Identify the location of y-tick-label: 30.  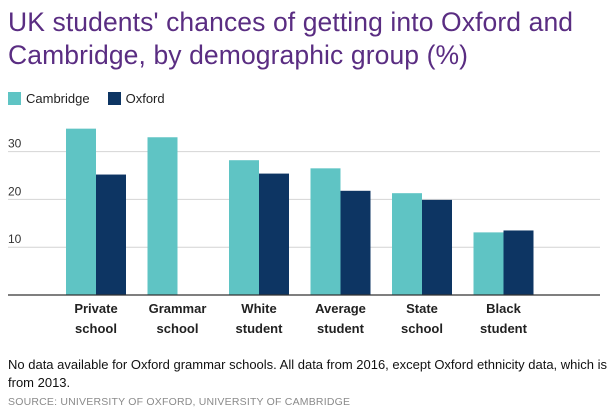
(15, 144).